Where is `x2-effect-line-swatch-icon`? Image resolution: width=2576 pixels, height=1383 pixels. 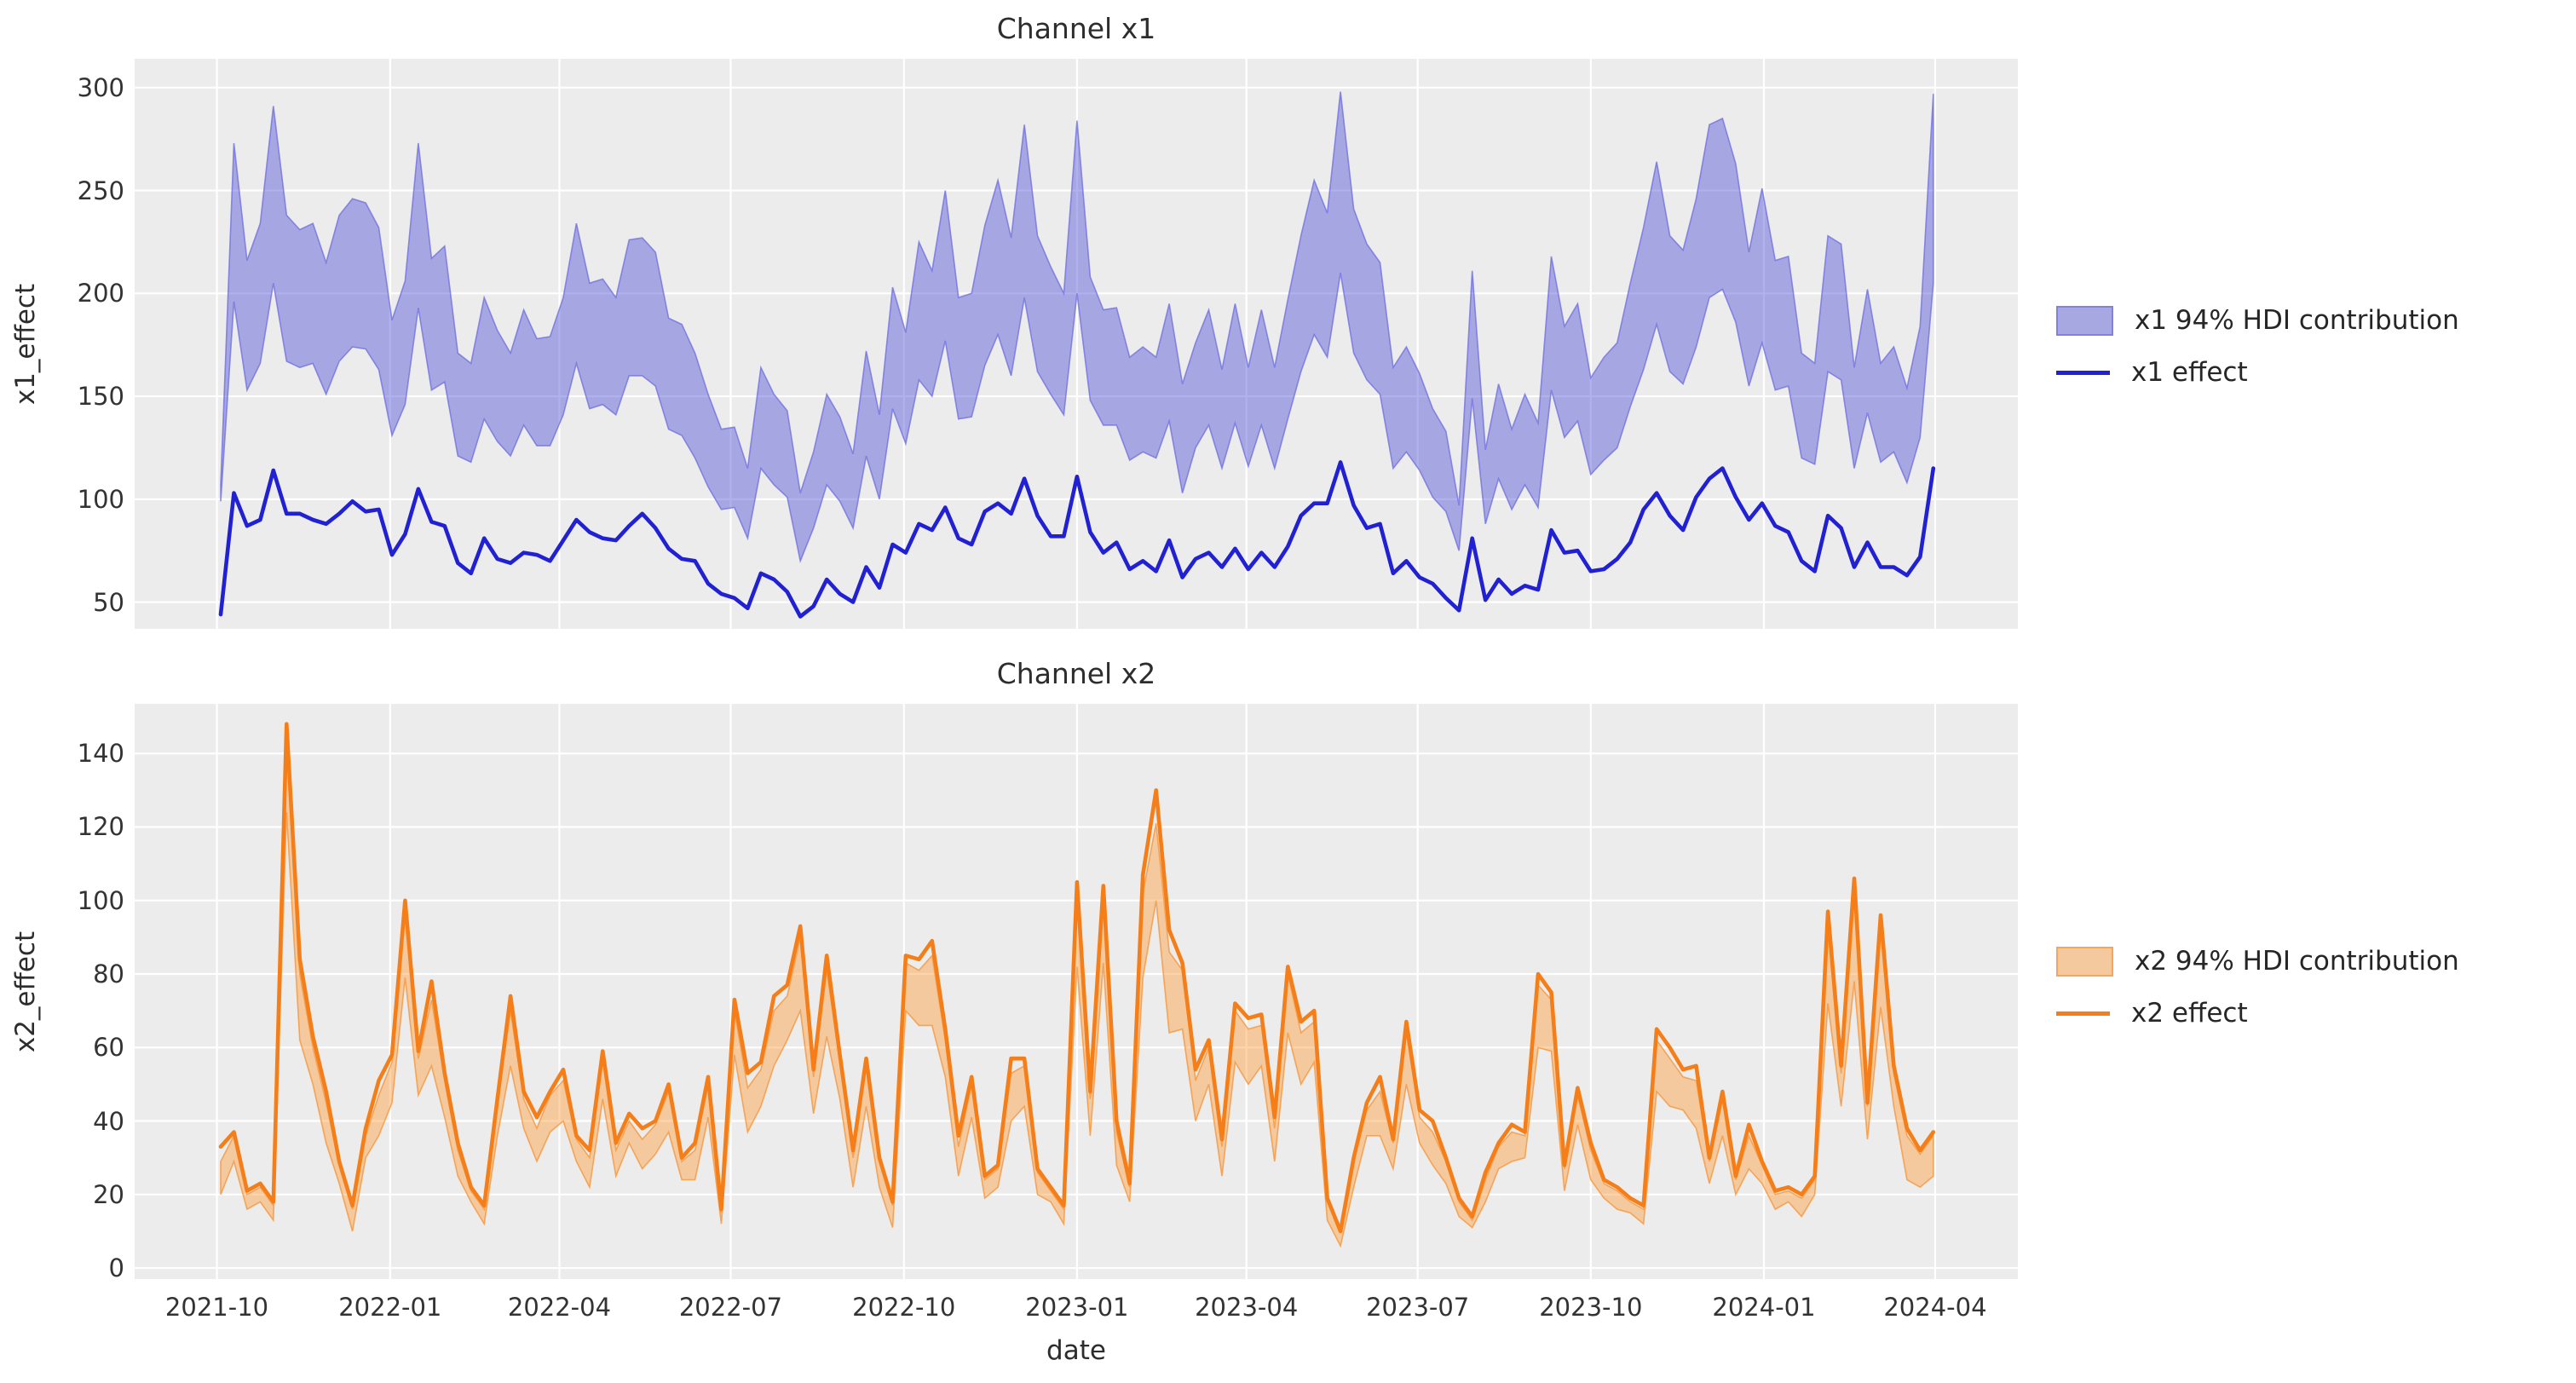
x2-effect-line-swatch-icon is located at coordinates (2083, 1013).